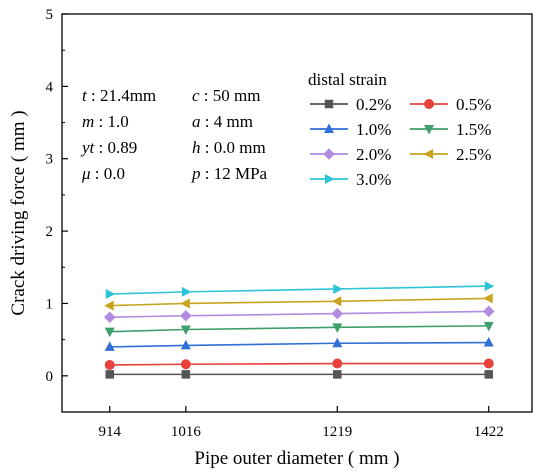 The height and width of the screenshot is (475, 550). I want to click on data-point-1.5%-914, so click(109, 332).